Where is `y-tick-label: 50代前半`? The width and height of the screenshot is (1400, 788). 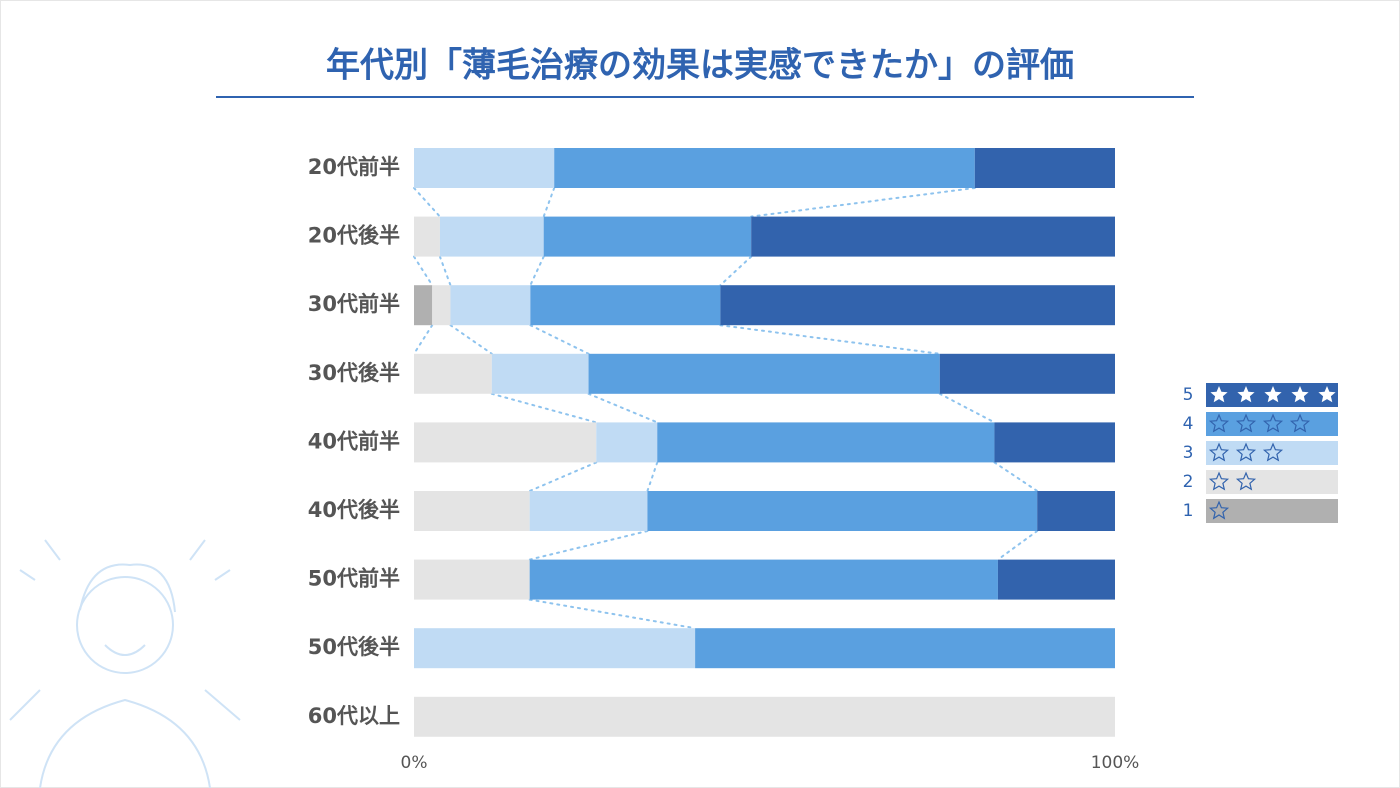
y-tick-label: 50代前半 is located at coordinates (354, 579).